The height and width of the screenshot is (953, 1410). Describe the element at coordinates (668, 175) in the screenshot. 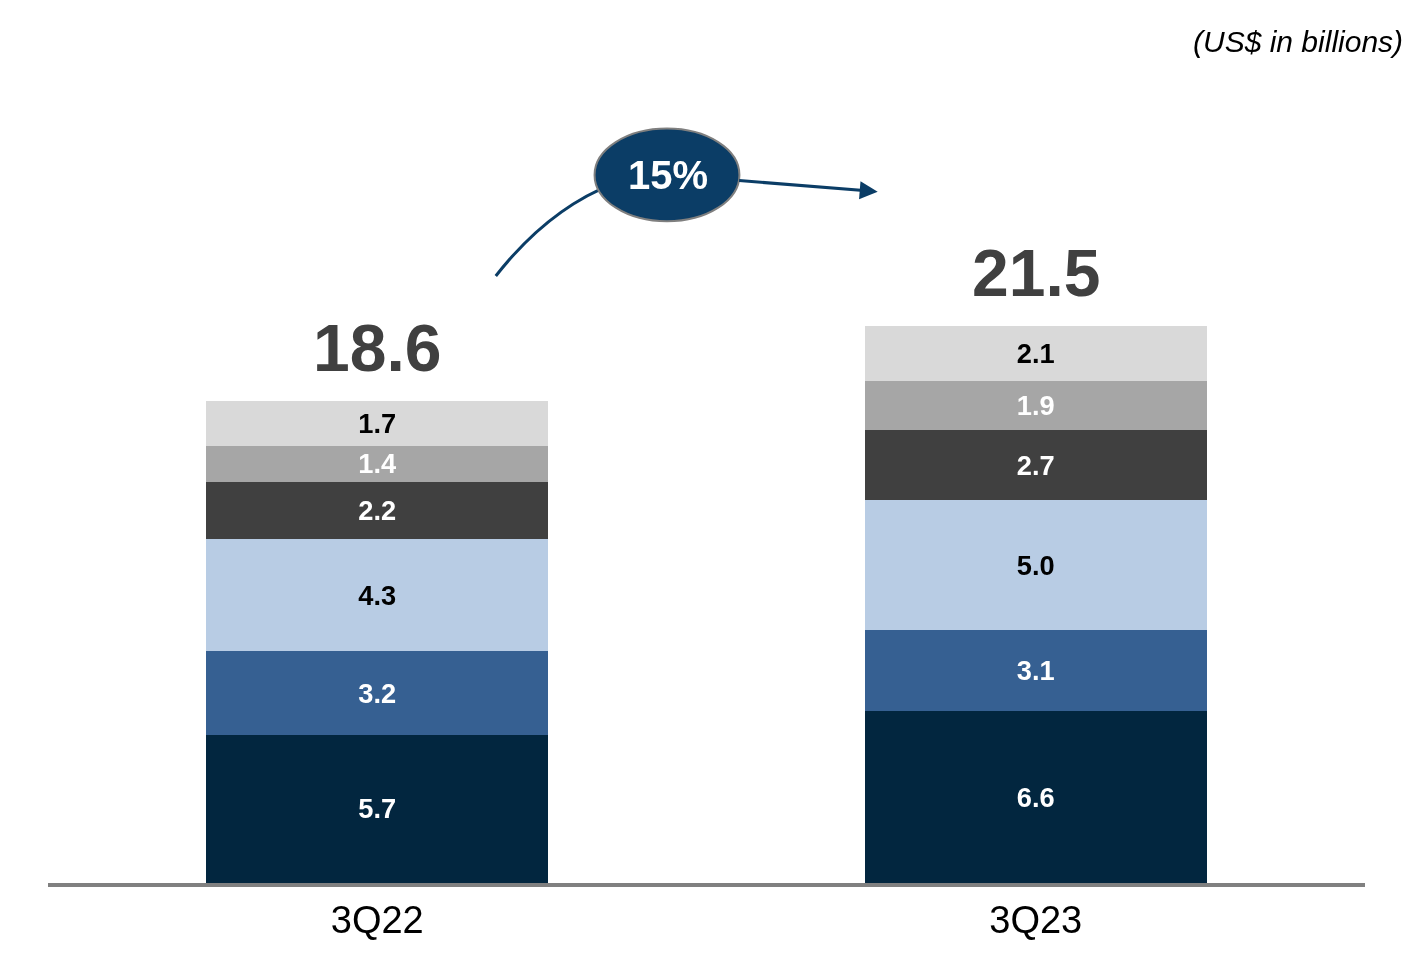

I see `text: 15%` at that location.